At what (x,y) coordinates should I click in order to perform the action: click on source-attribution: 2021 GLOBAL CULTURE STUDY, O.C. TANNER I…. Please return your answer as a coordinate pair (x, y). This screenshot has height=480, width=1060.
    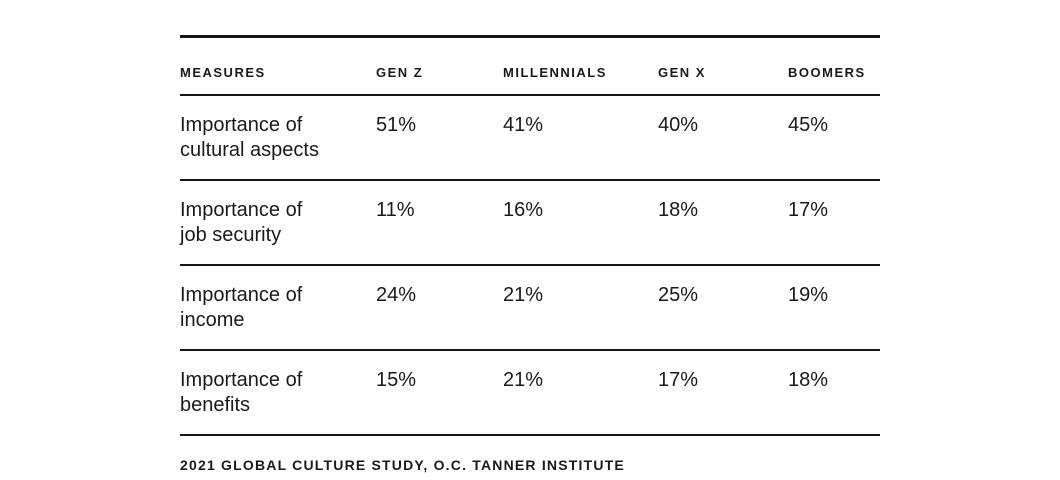
    Looking at the image, I should click on (402, 465).